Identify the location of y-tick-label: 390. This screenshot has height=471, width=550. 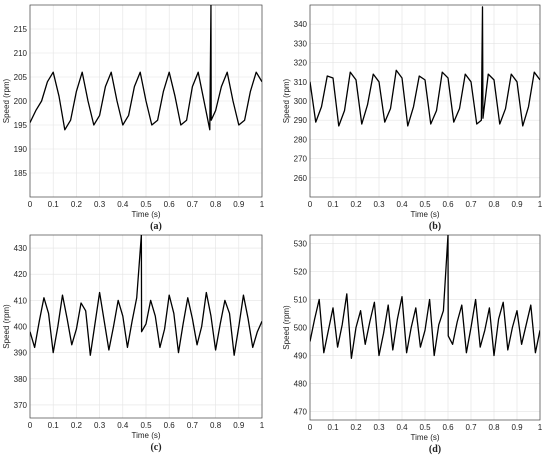
(21, 353).